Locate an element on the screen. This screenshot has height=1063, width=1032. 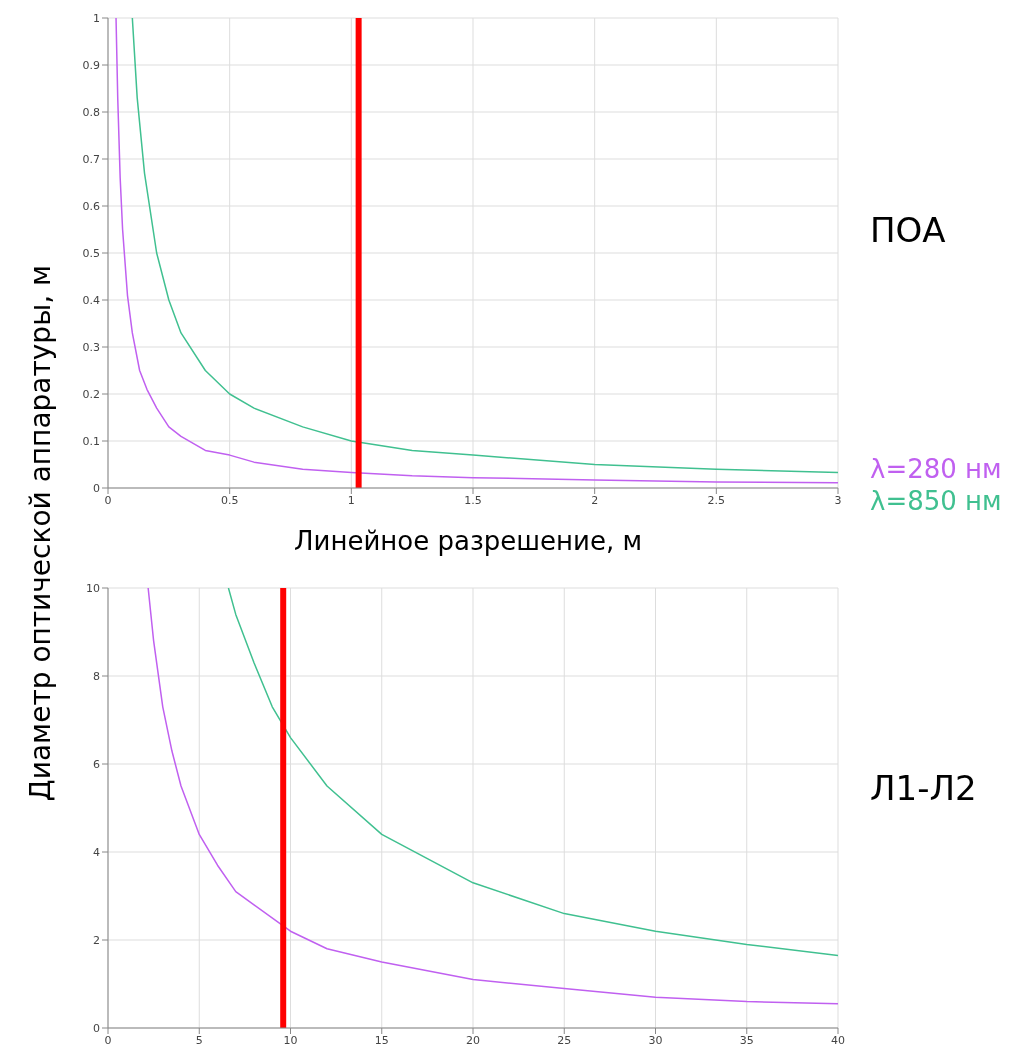
x-tick-label: 2 is located at coordinates (595, 500).